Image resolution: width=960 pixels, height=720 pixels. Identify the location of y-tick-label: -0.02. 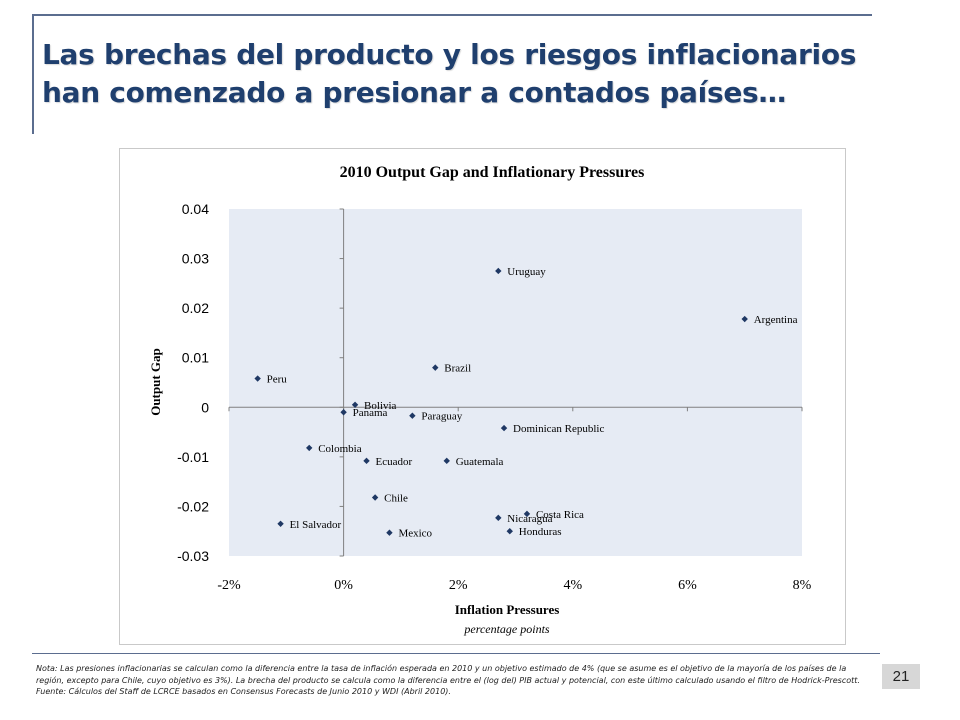
(193, 506).